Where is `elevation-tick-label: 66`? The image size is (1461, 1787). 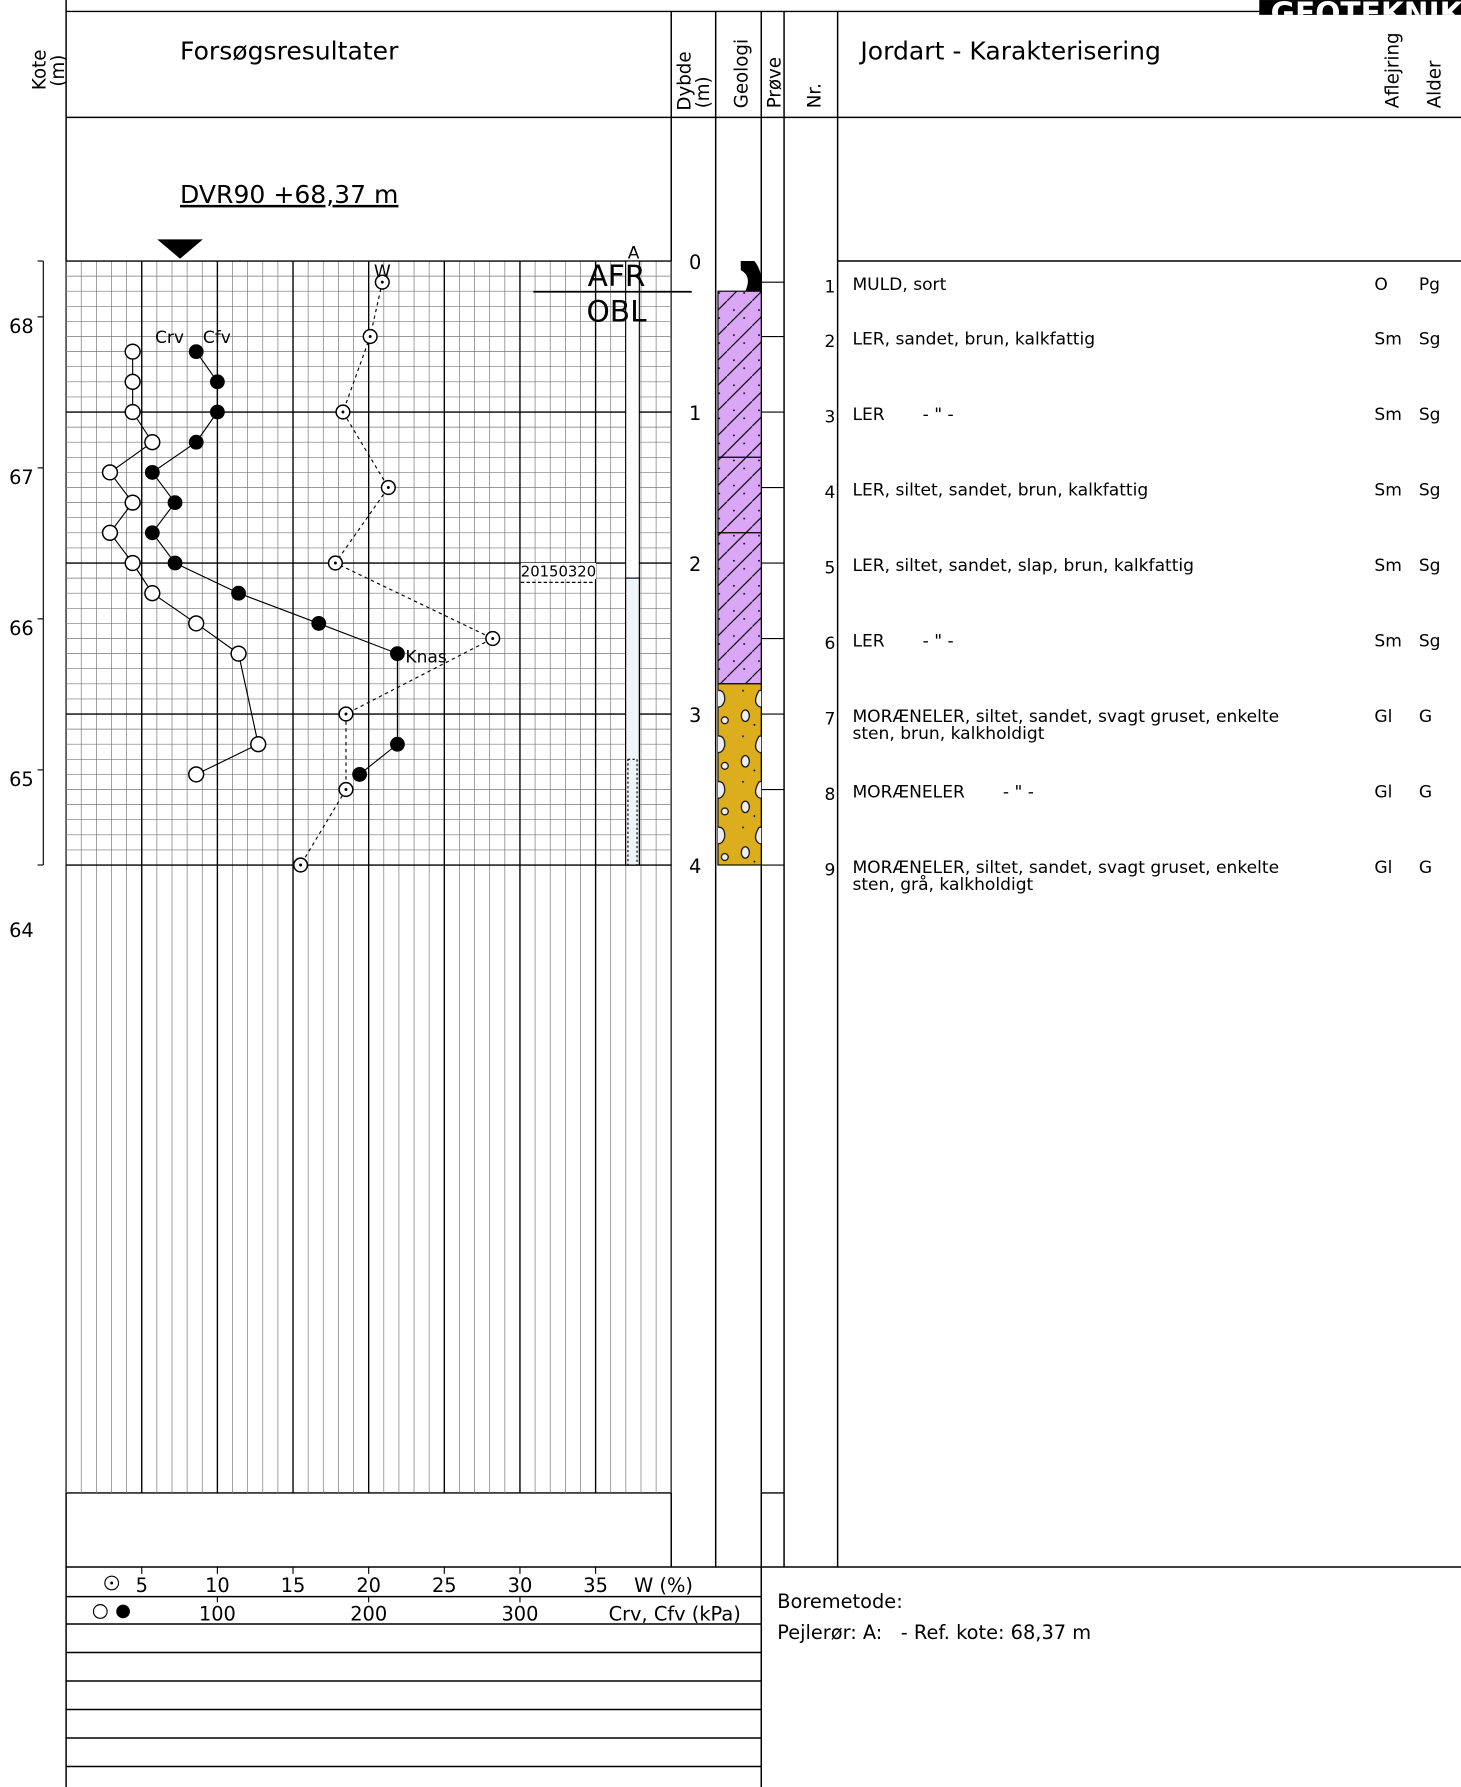
elevation-tick-label: 66 is located at coordinates (21, 628).